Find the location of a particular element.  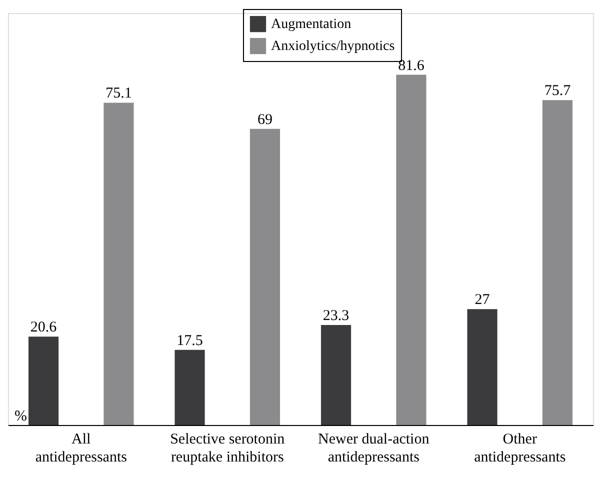

data-label: 27 is located at coordinates (482, 300).